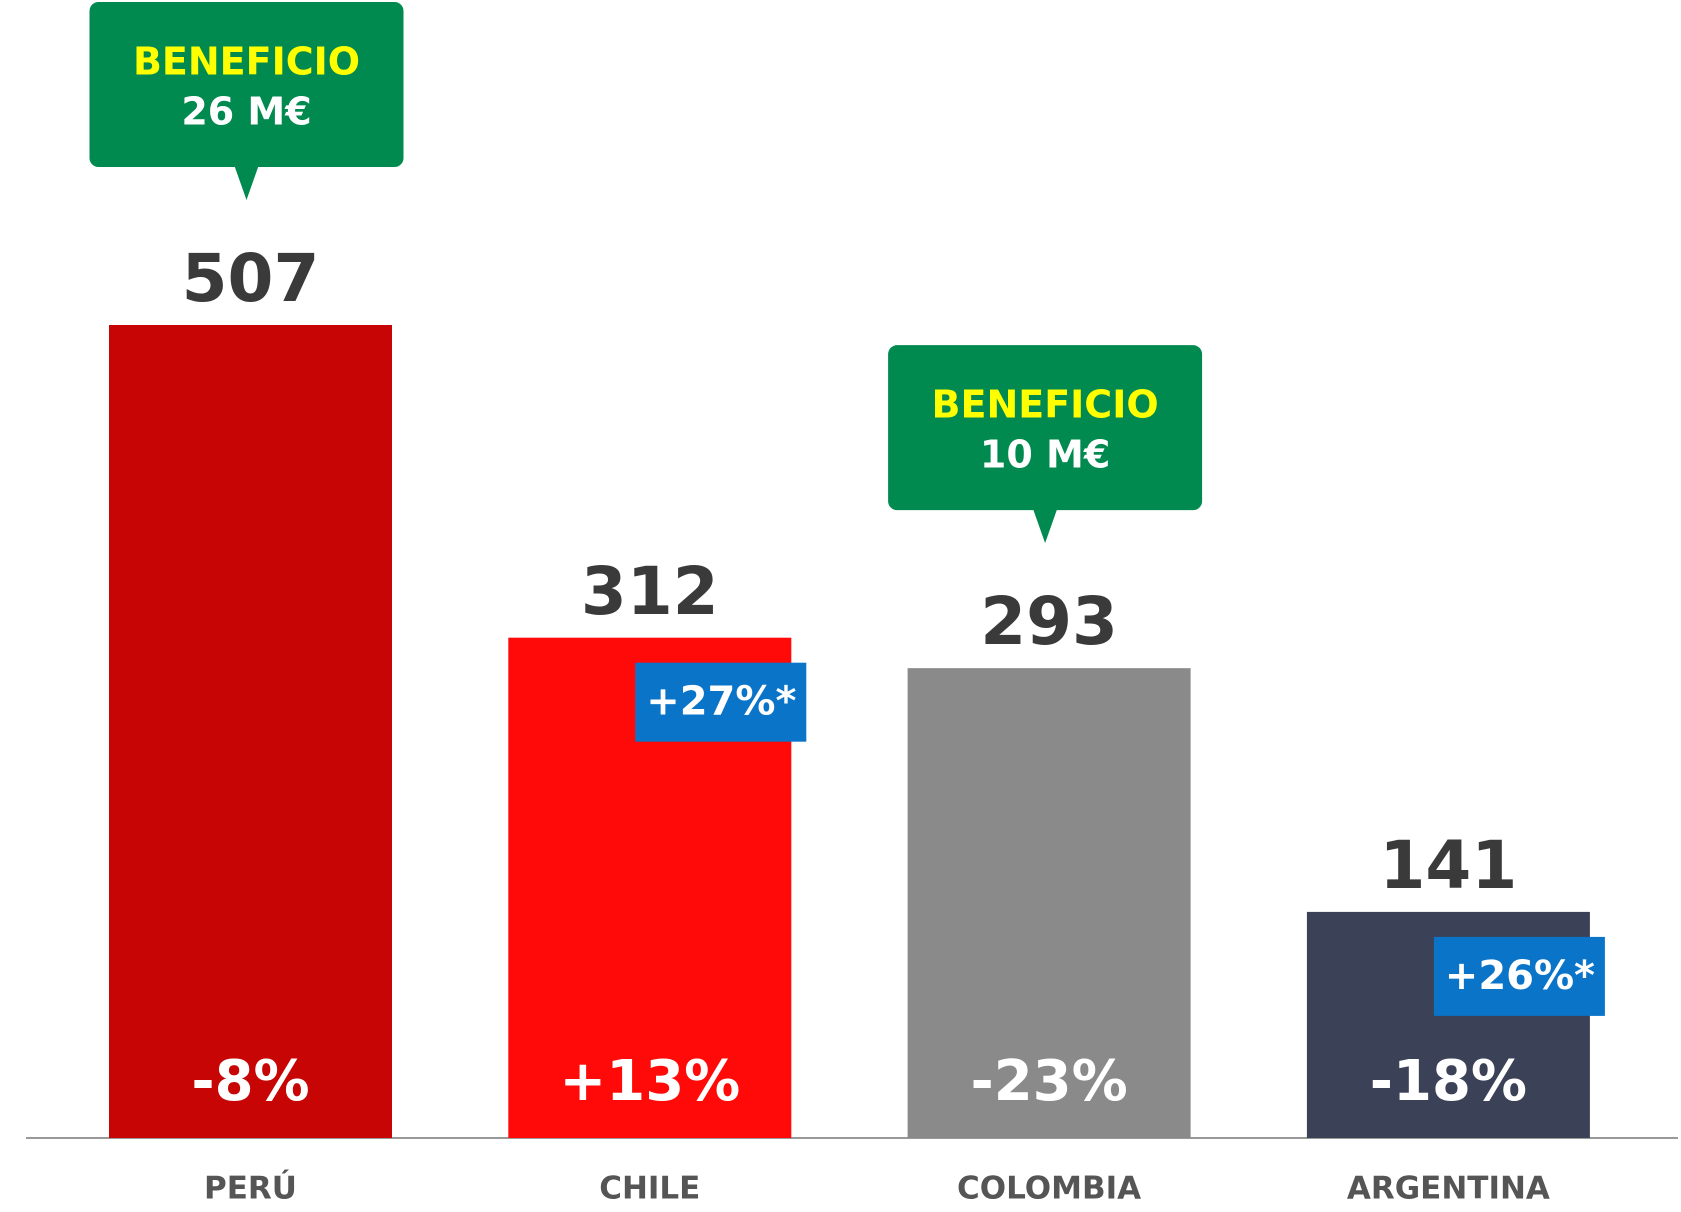 The height and width of the screenshot is (1212, 1681). Describe the element at coordinates (1045, 455) in the screenshot. I see `callout-text: 10 M€` at that location.